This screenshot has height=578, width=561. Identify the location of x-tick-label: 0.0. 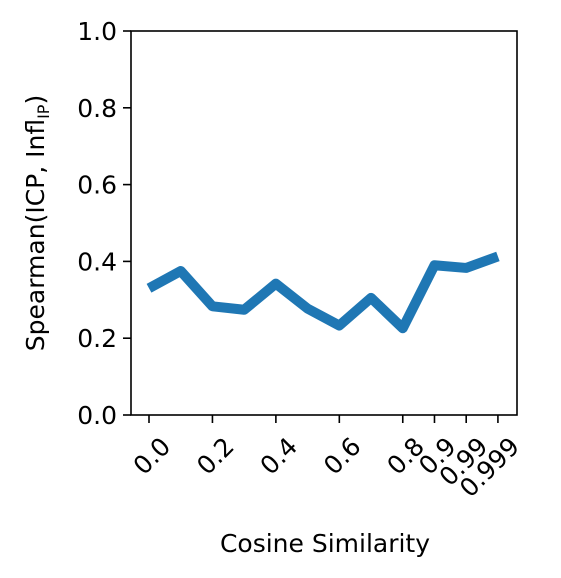
(152, 456).